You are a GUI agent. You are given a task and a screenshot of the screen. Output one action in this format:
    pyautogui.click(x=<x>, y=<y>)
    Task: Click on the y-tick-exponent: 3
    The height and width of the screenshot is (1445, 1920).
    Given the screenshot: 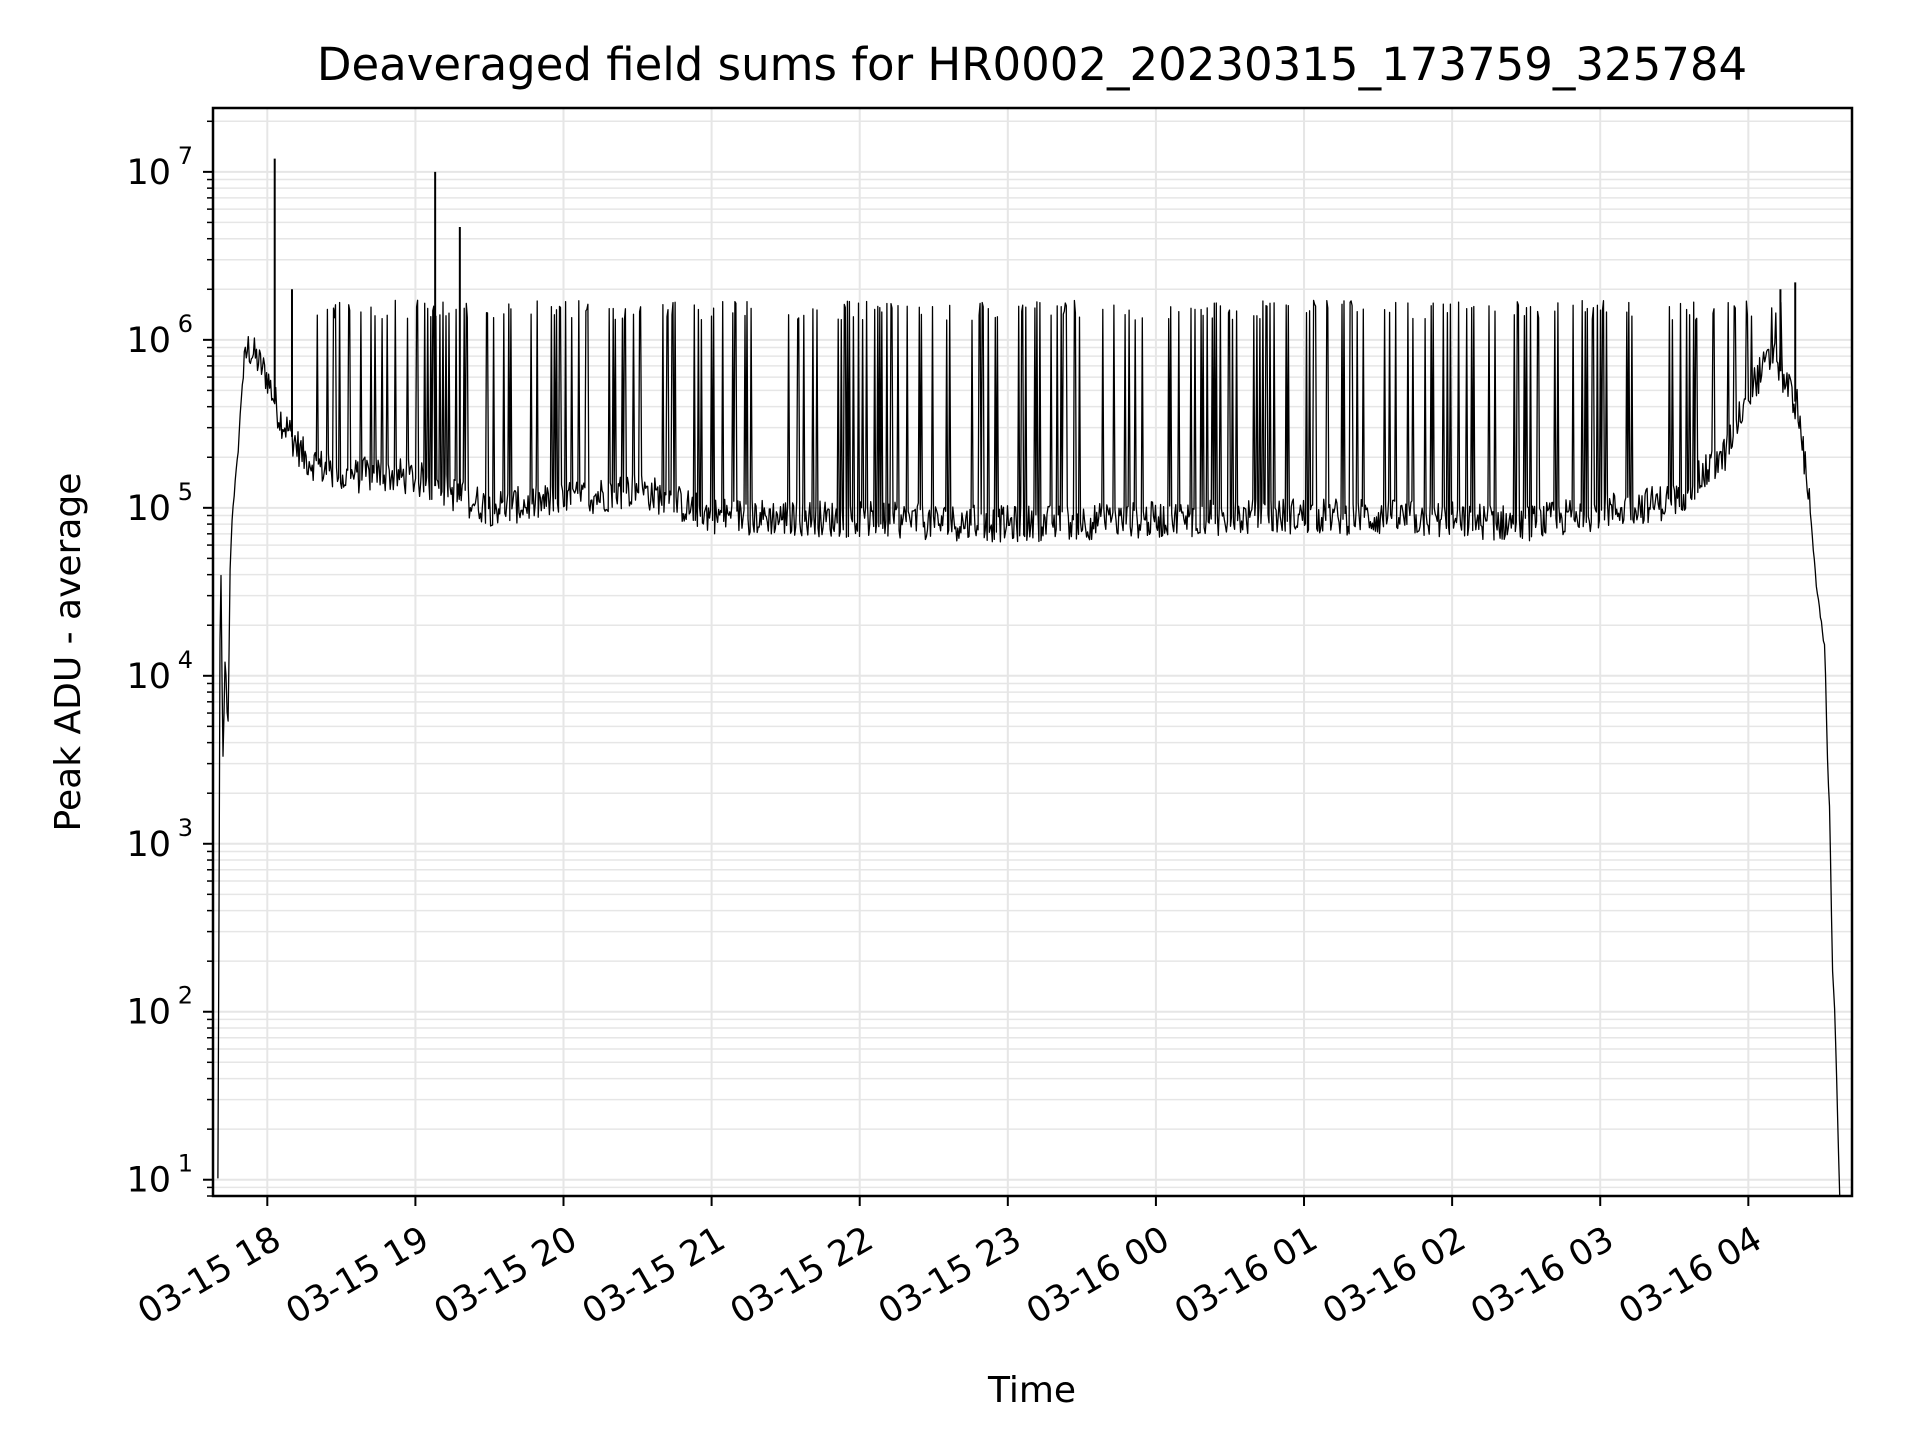 What is the action you would take?
    pyautogui.click(x=185, y=828)
    